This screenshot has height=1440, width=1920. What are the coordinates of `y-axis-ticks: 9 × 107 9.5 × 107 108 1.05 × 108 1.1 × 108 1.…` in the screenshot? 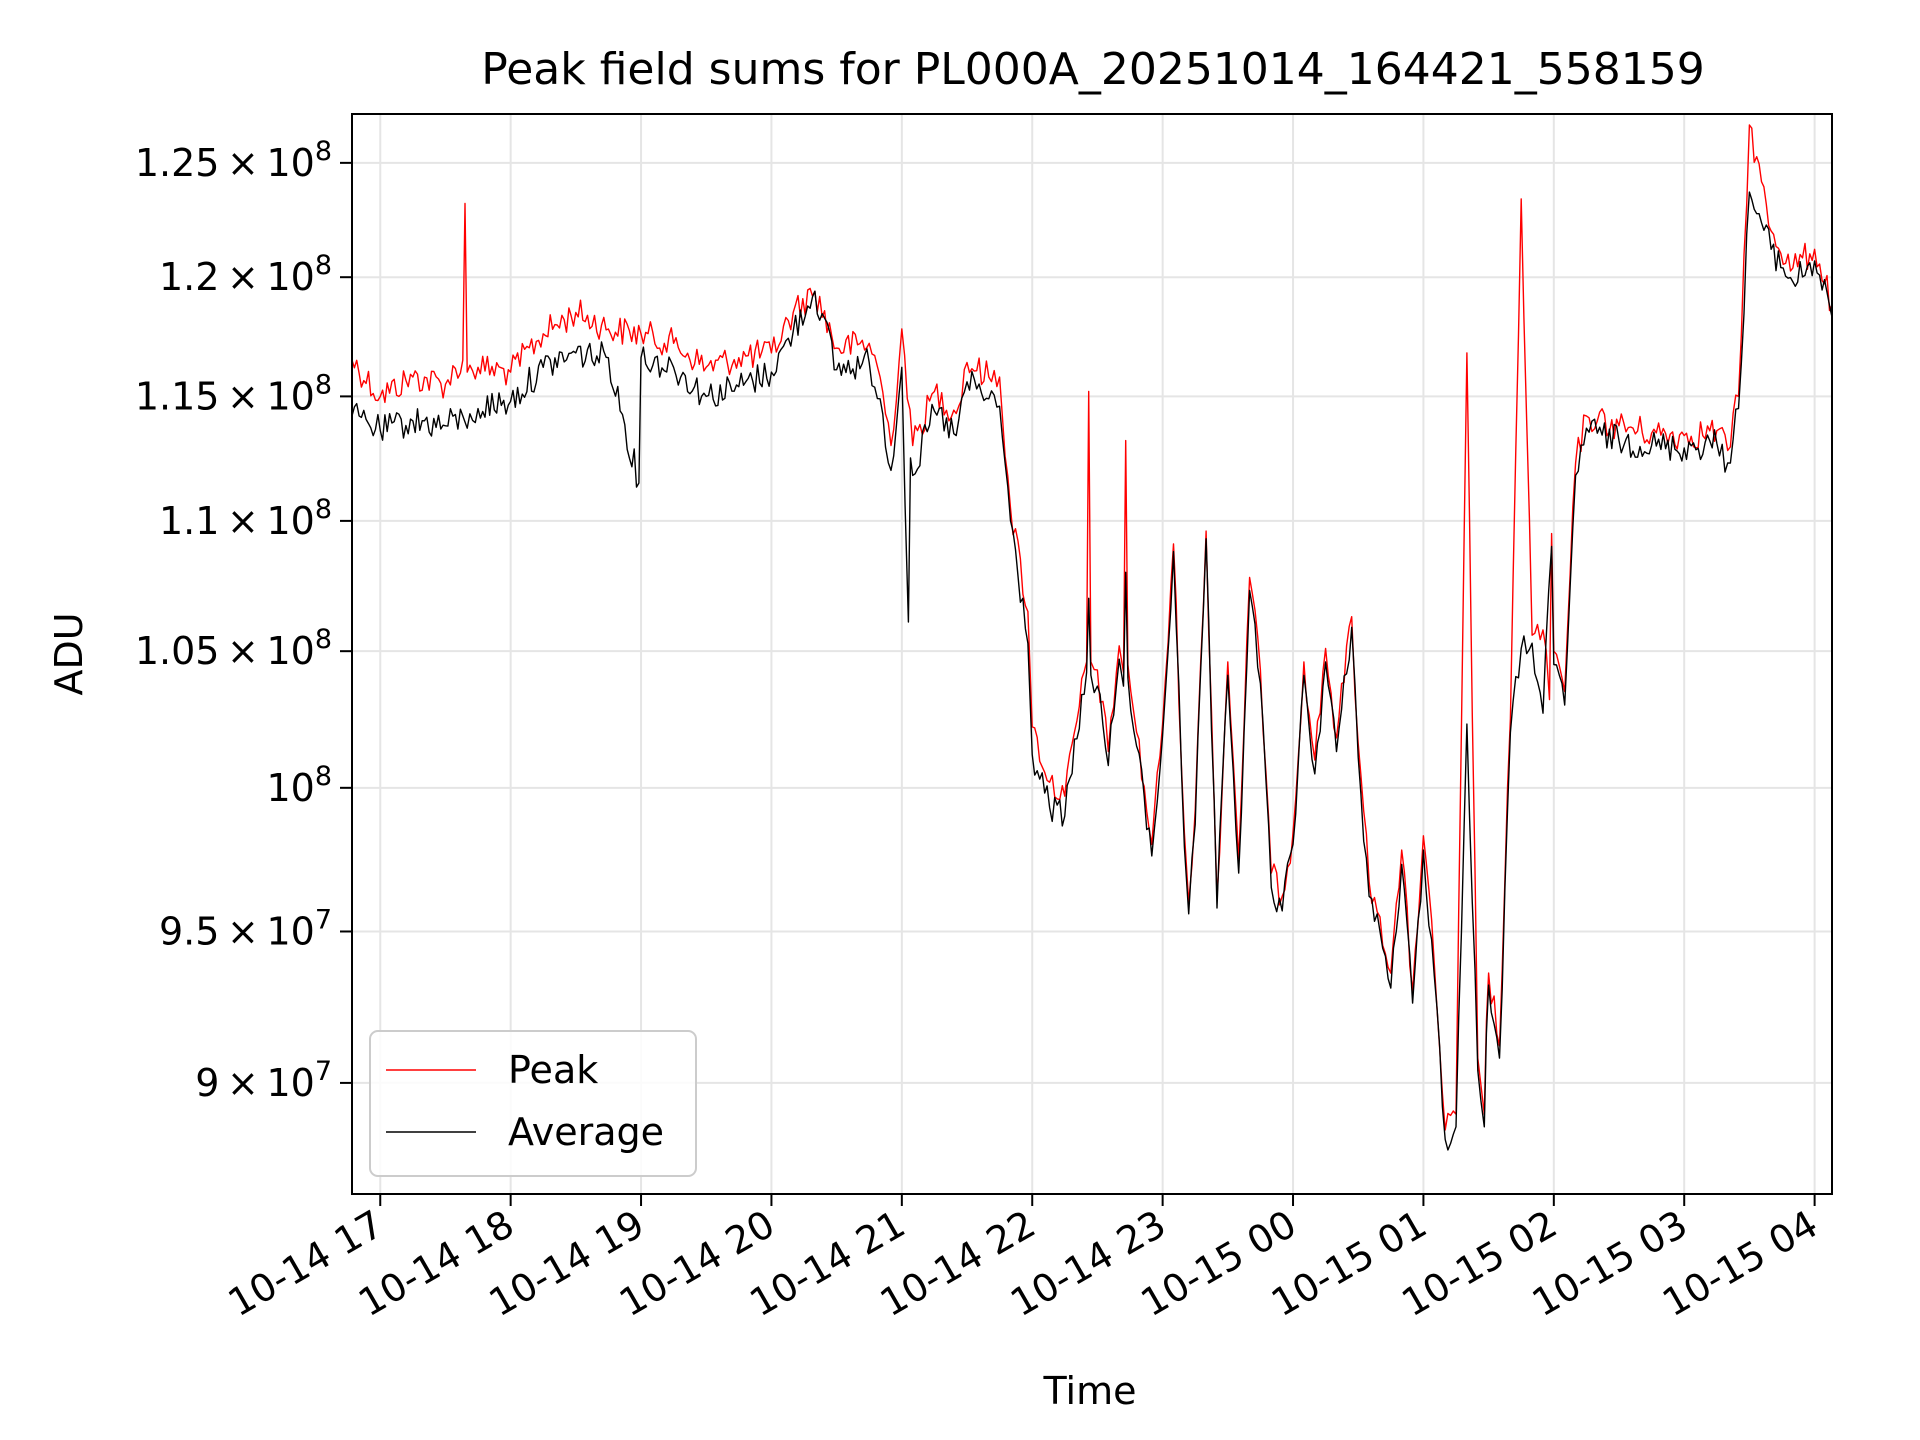 It's located at (243, 620).